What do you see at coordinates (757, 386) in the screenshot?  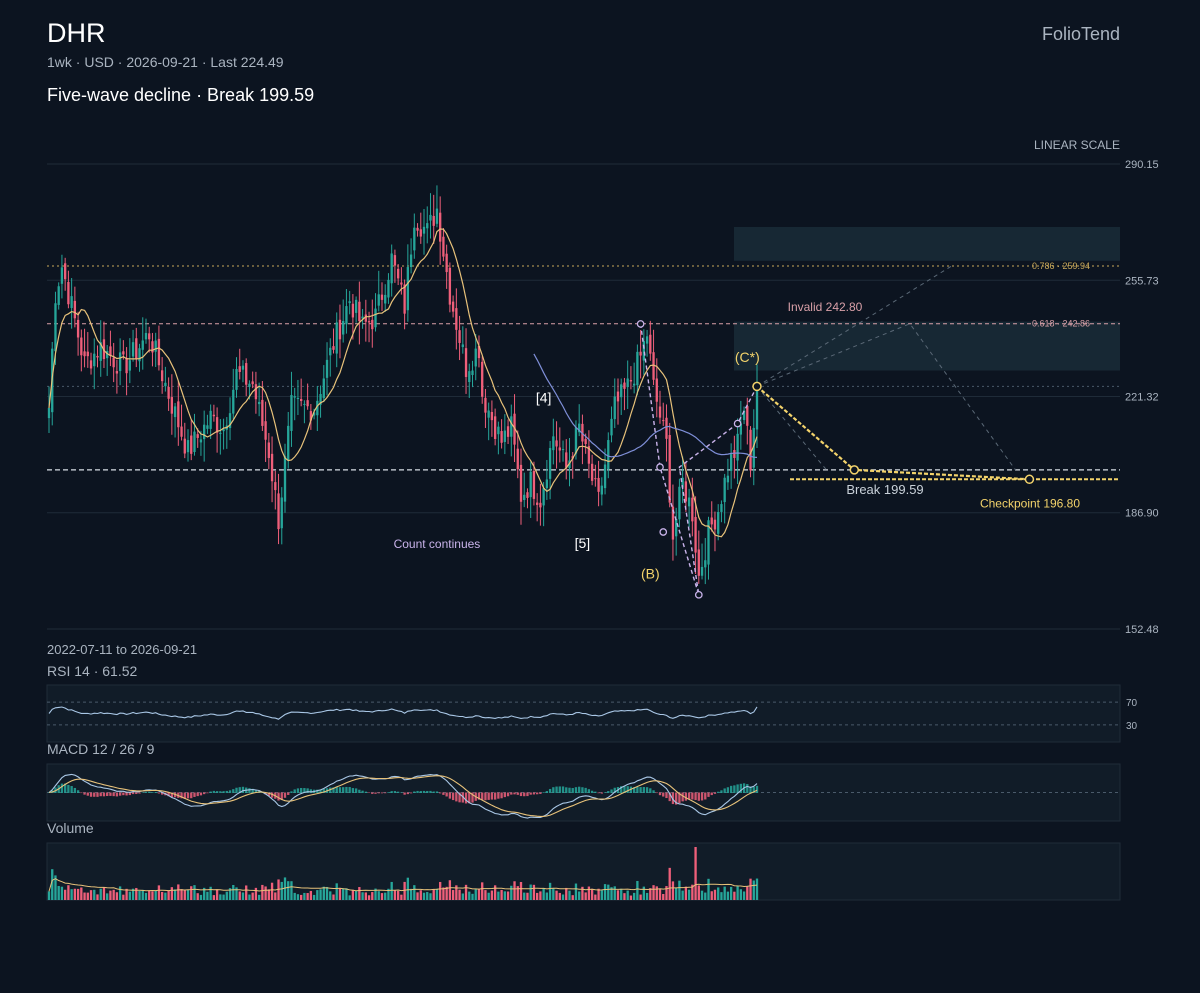 I see `projection-point` at bounding box center [757, 386].